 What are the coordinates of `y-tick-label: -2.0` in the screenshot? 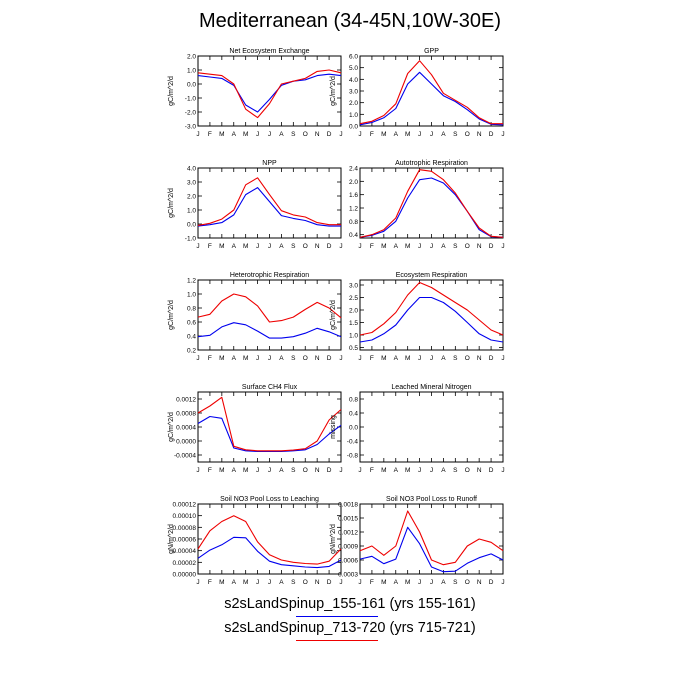 It's located at (191, 113).